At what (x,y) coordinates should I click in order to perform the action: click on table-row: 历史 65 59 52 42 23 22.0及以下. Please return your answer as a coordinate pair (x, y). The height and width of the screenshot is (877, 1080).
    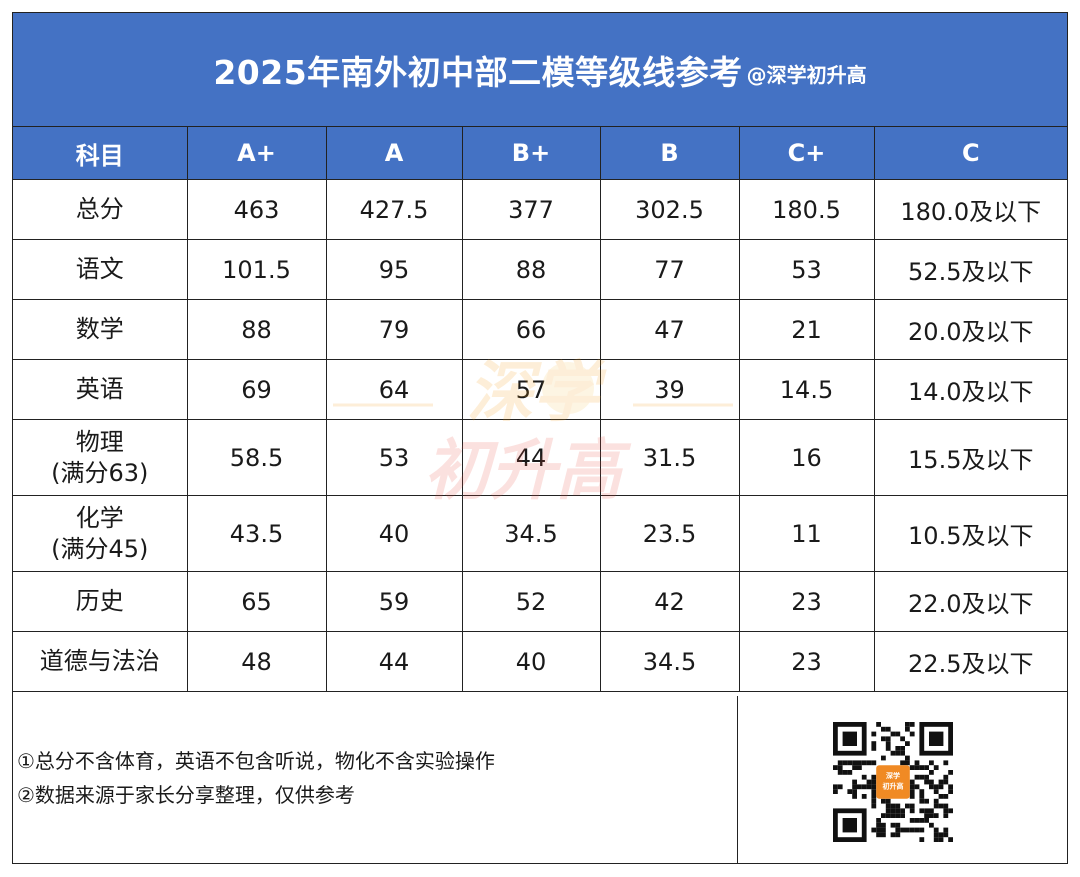
    Looking at the image, I should click on (540, 601).